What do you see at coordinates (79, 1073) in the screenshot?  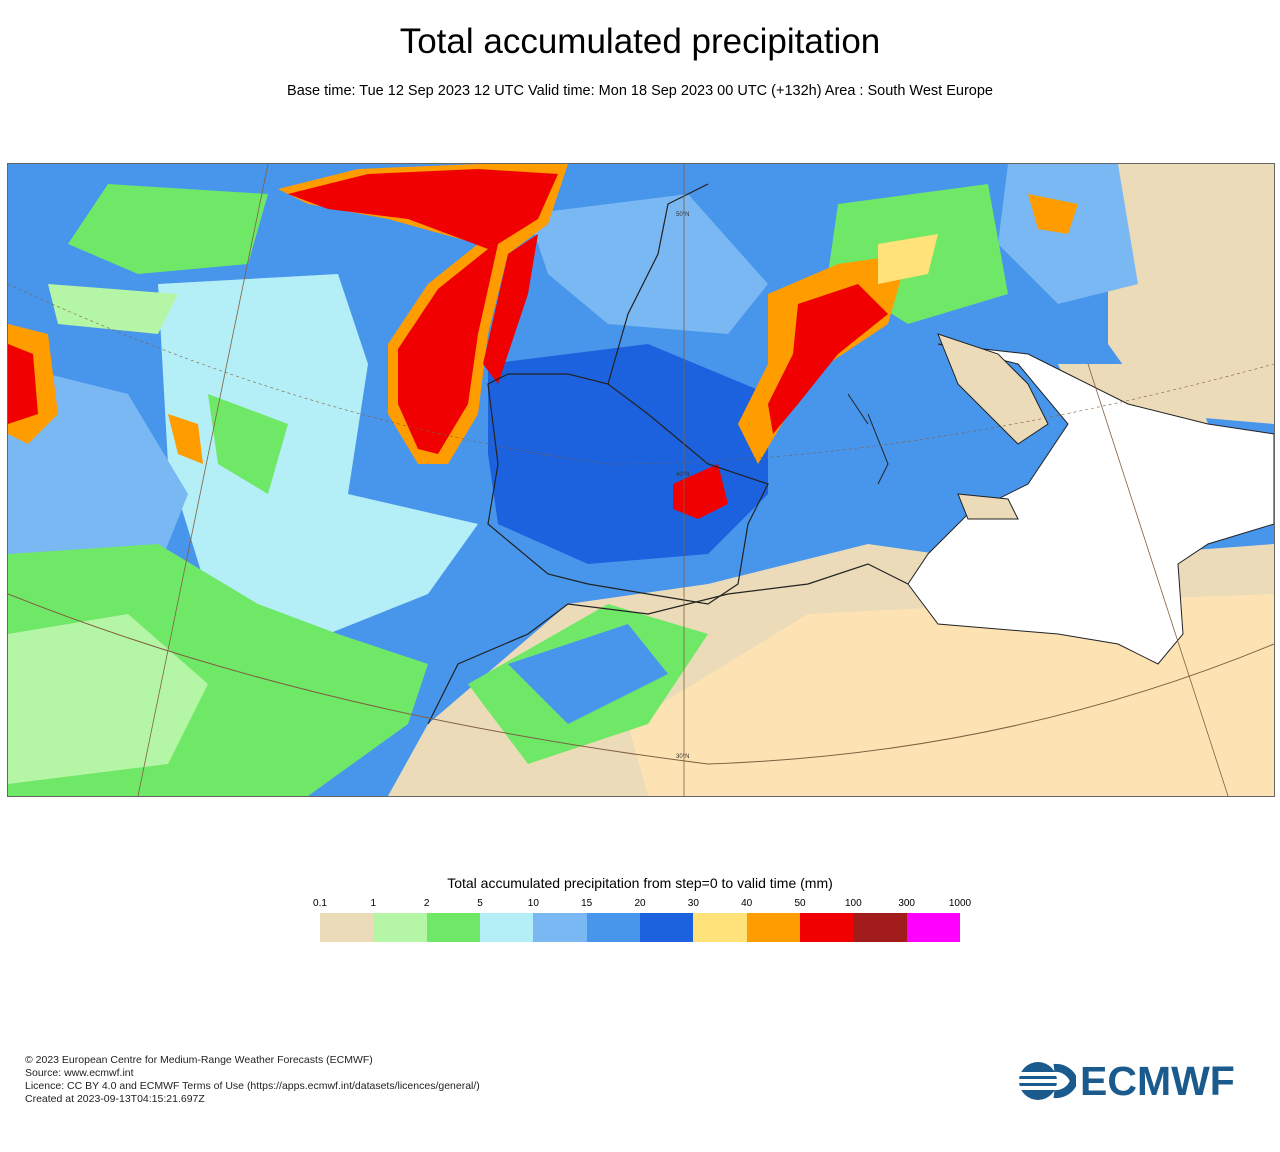 I see `source-line: Source: www.ecmwf.int` at bounding box center [79, 1073].